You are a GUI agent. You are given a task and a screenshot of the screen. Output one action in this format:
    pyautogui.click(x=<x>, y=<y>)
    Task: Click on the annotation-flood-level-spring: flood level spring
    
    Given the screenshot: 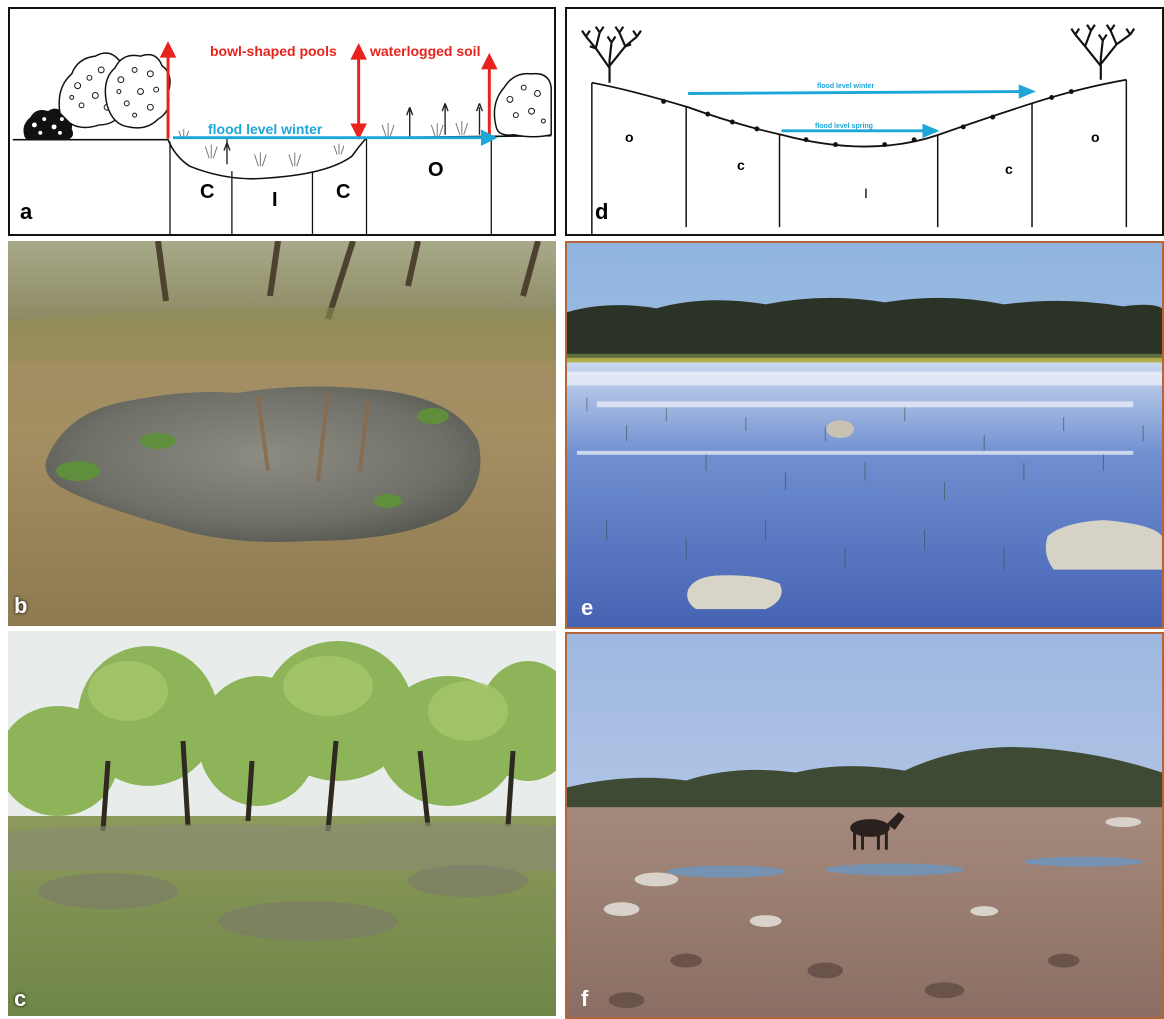 What is the action you would take?
    pyautogui.click(x=844, y=126)
    